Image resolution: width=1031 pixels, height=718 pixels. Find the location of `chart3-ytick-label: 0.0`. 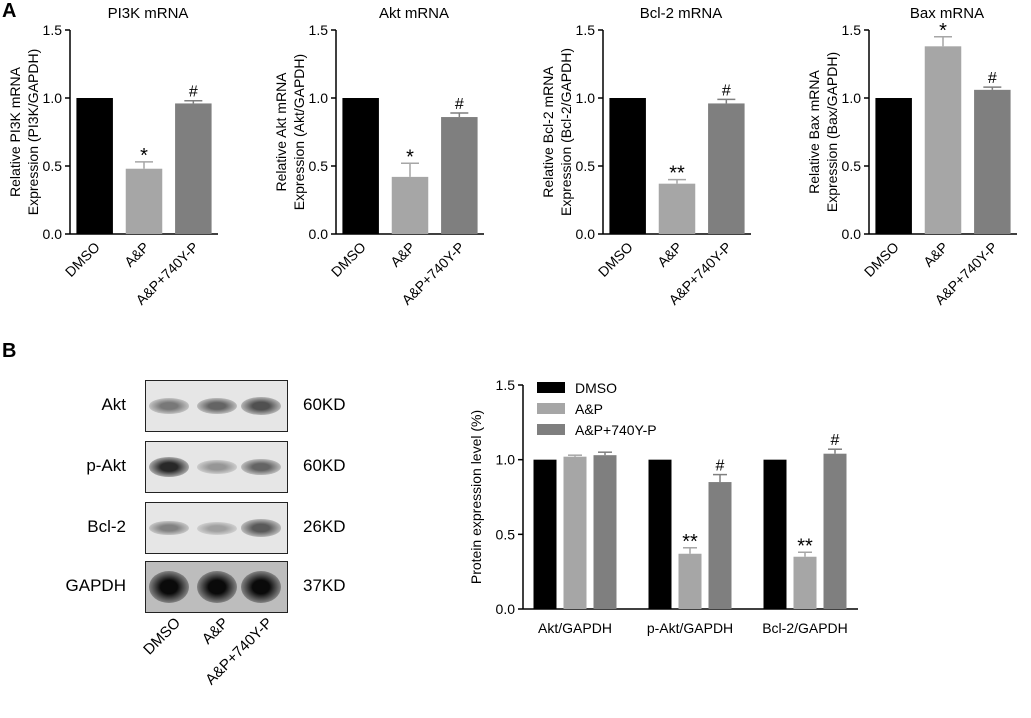

chart3-ytick-label: 0.0 is located at coordinates (586, 234).